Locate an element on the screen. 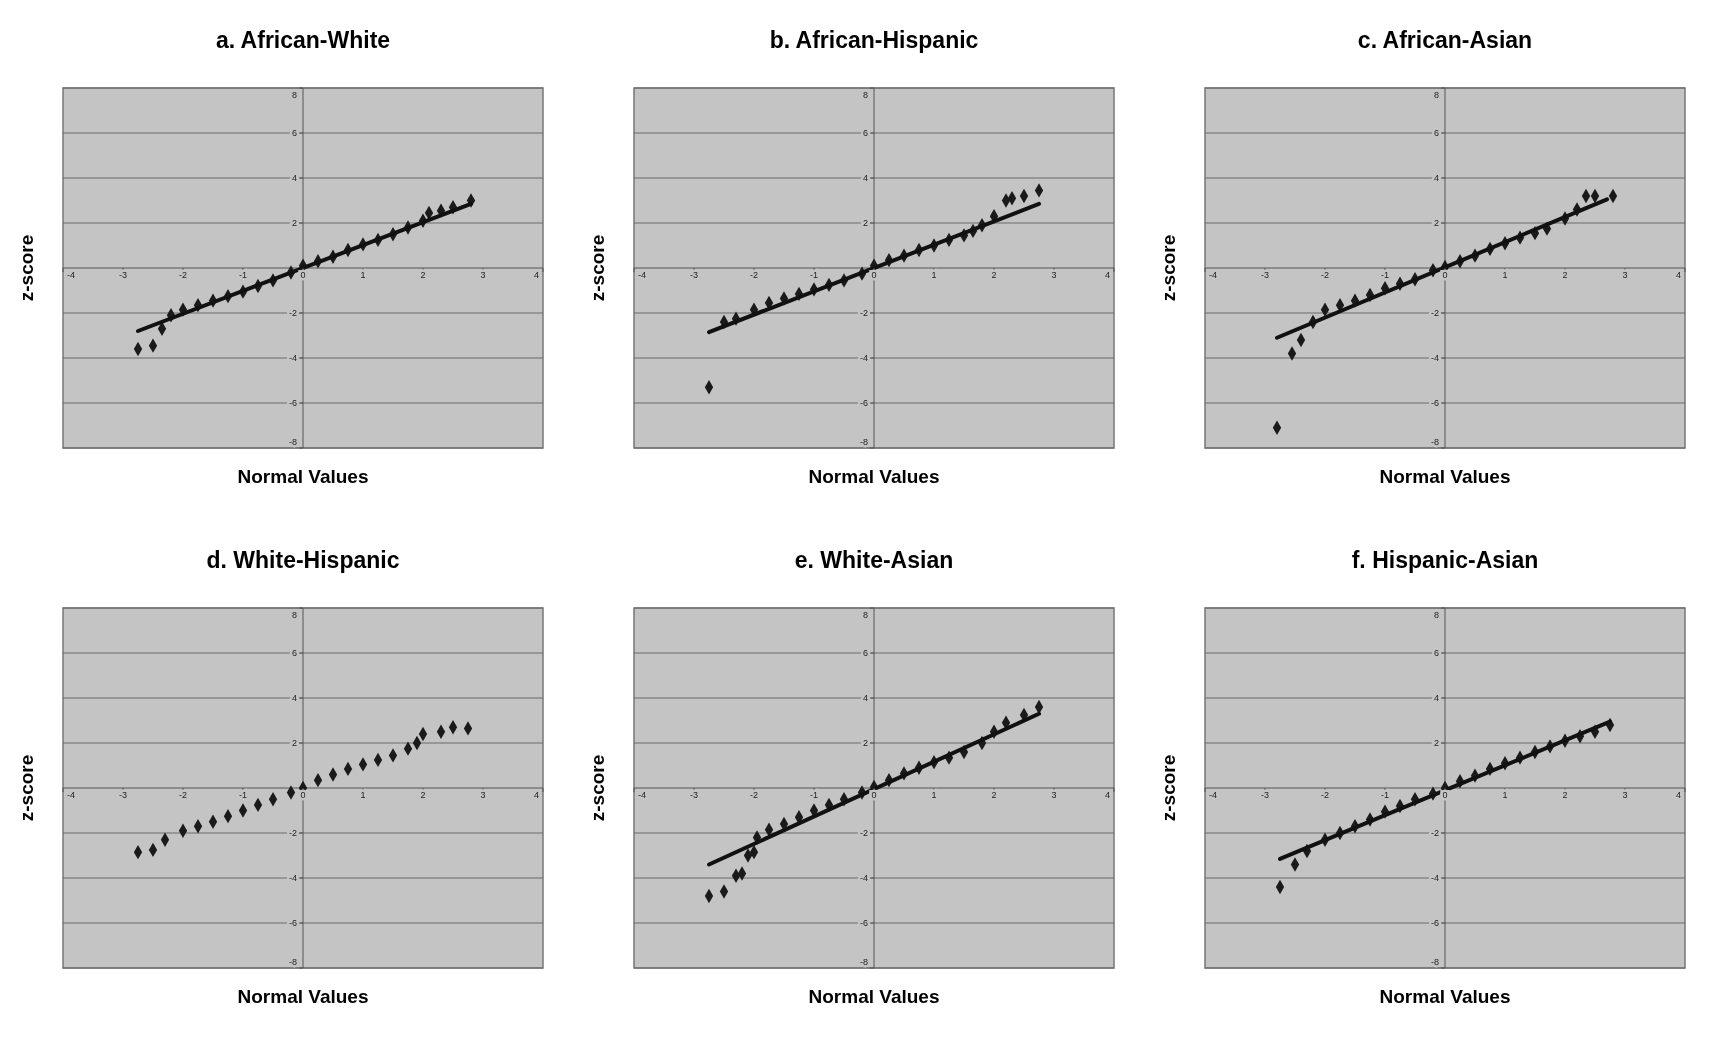 The width and height of the screenshot is (1713, 1039). chart-title: b. African-Hispanic is located at coordinates (874, 40).